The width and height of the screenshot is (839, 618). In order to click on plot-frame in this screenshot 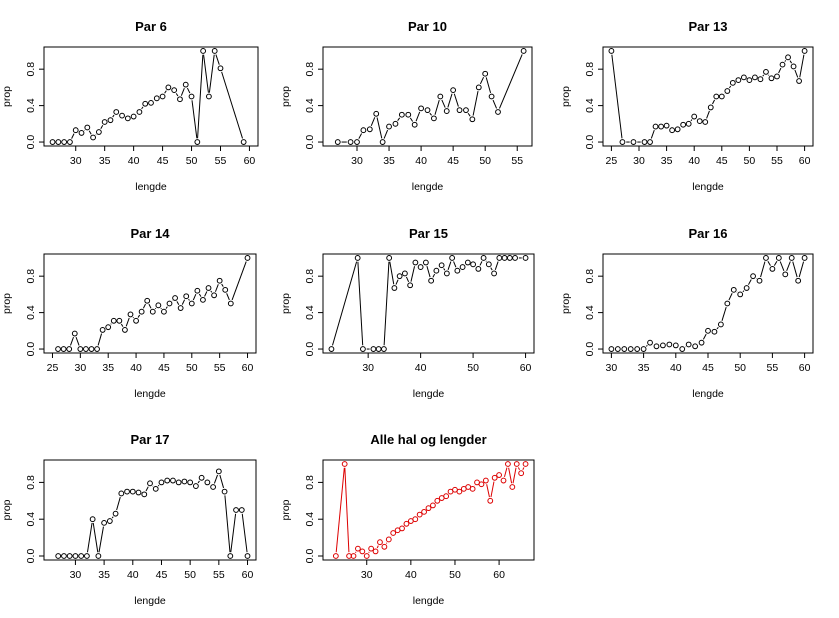, I will do `click(428, 510)`.